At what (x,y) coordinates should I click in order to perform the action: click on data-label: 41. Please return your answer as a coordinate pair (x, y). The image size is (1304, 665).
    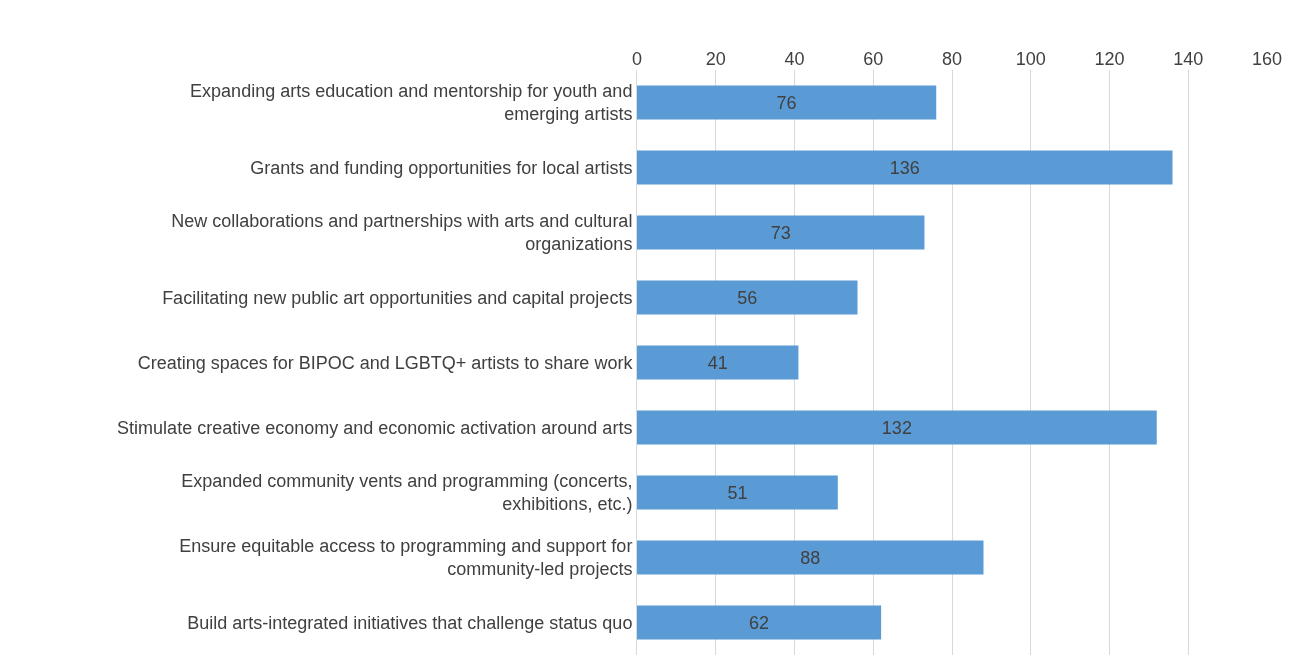
    Looking at the image, I should click on (717, 362).